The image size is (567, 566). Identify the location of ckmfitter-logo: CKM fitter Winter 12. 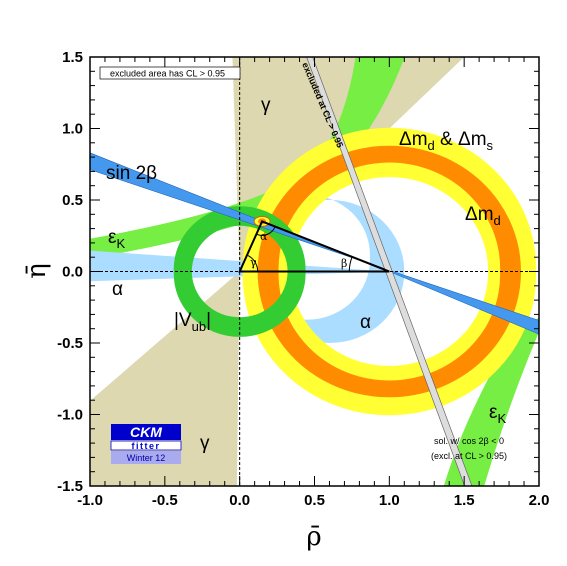
(146, 444).